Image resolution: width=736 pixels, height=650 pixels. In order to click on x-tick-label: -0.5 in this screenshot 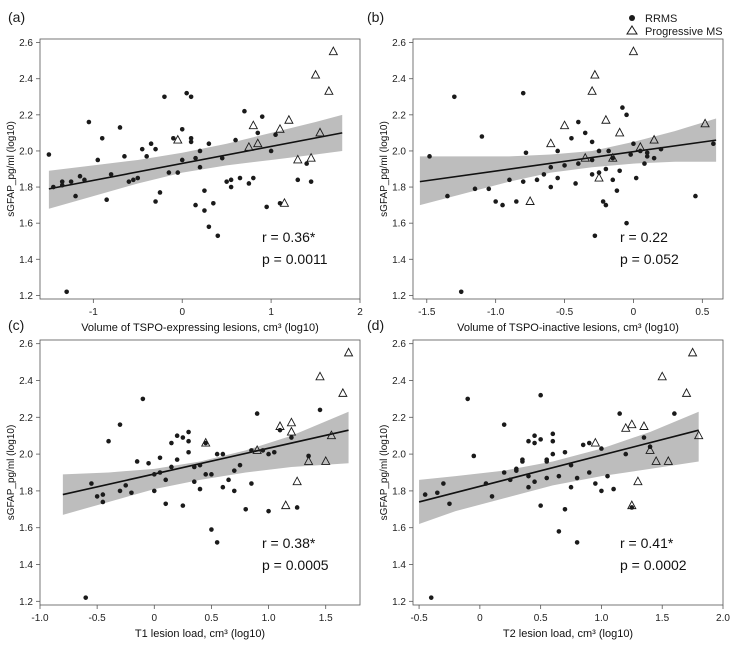, I will do `click(98, 618)`.